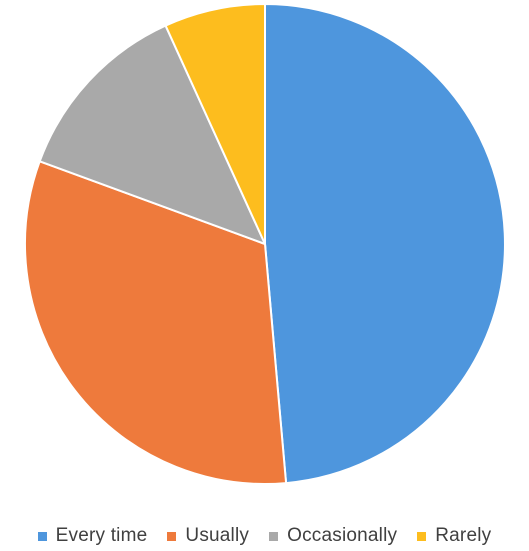  What do you see at coordinates (342, 535) in the screenshot?
I see `legend-label-occasionally: Occasionally` at bounding box center [342, 535].